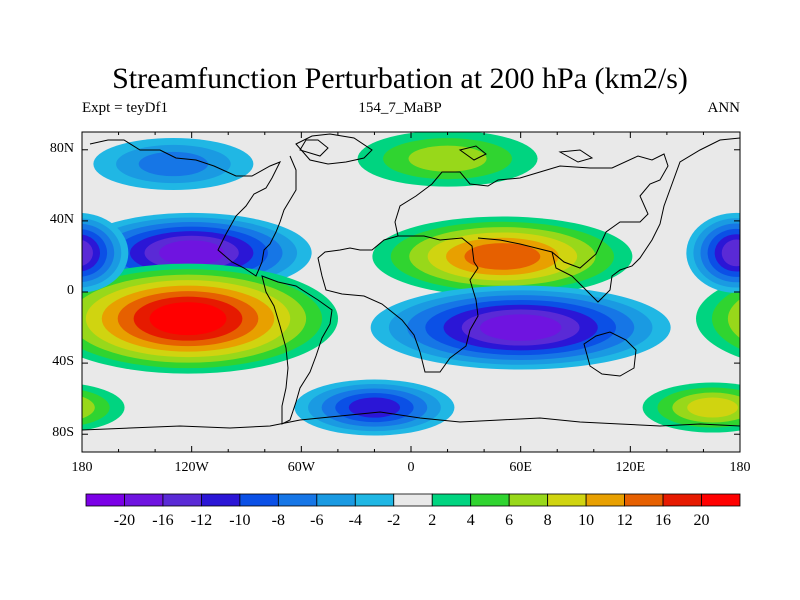 Image resolution: width=800 pixels, height=600 pixels. Describe the element at coordinates (624, 520) in the screenshot. I see `colorbar-label: 12` at that location.